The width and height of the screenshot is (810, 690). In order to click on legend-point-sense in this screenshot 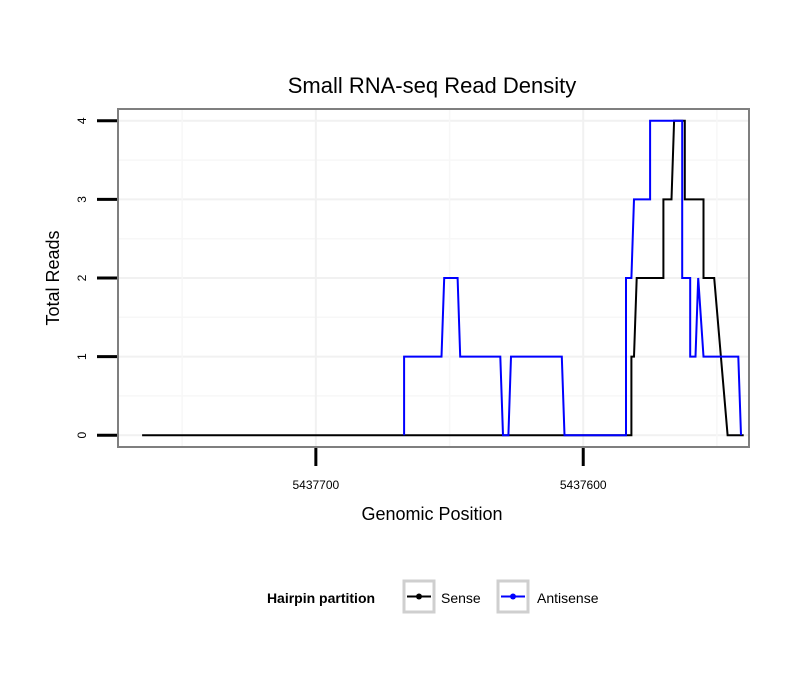, I will do `click(419, 596)`.